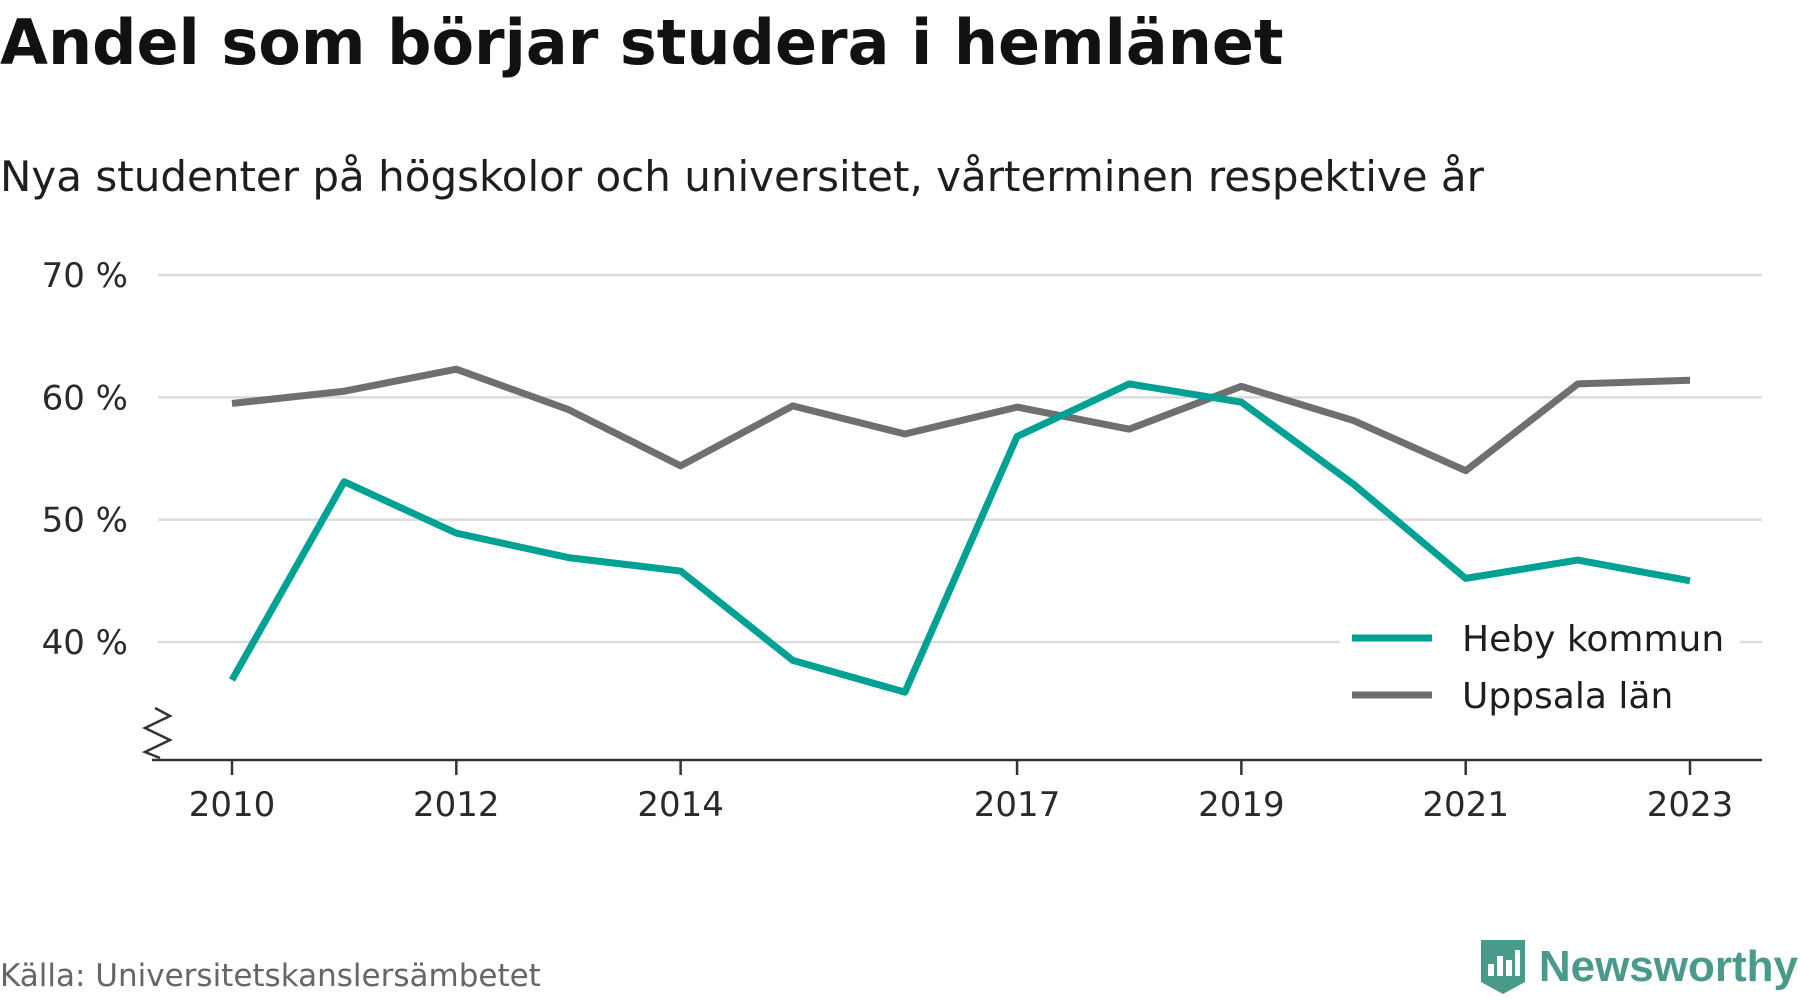  I want to click on series-line-uppsala, so click(961, 420).